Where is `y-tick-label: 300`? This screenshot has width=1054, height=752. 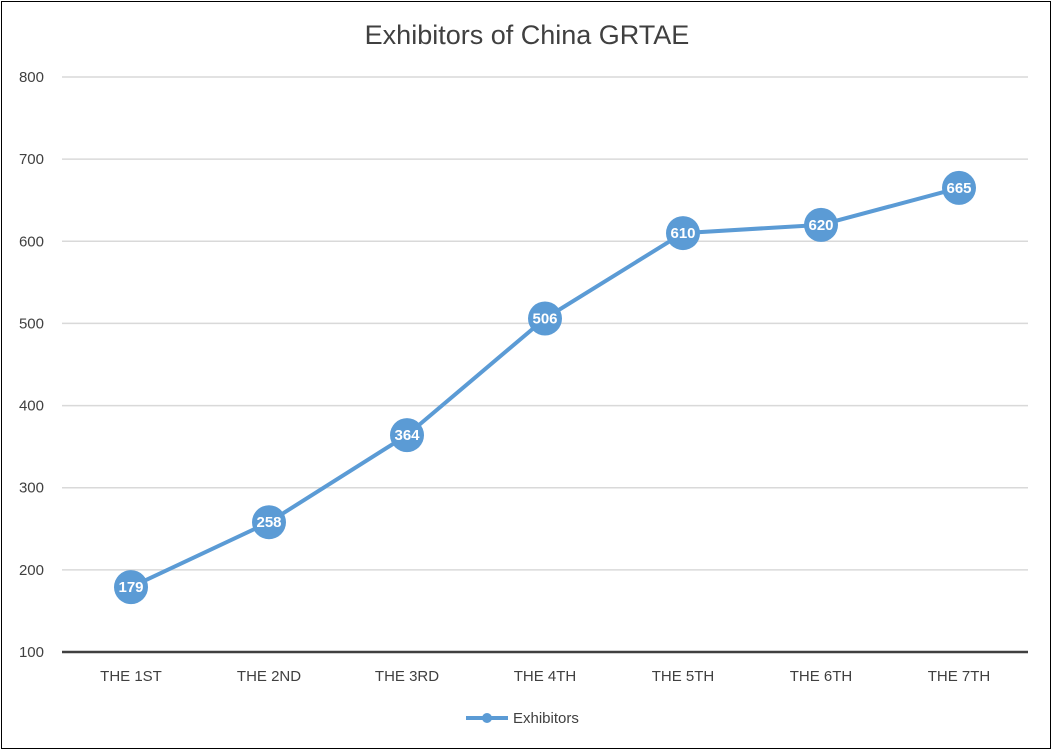 y-tick-label: 300 is located at coordinates (31, 488).